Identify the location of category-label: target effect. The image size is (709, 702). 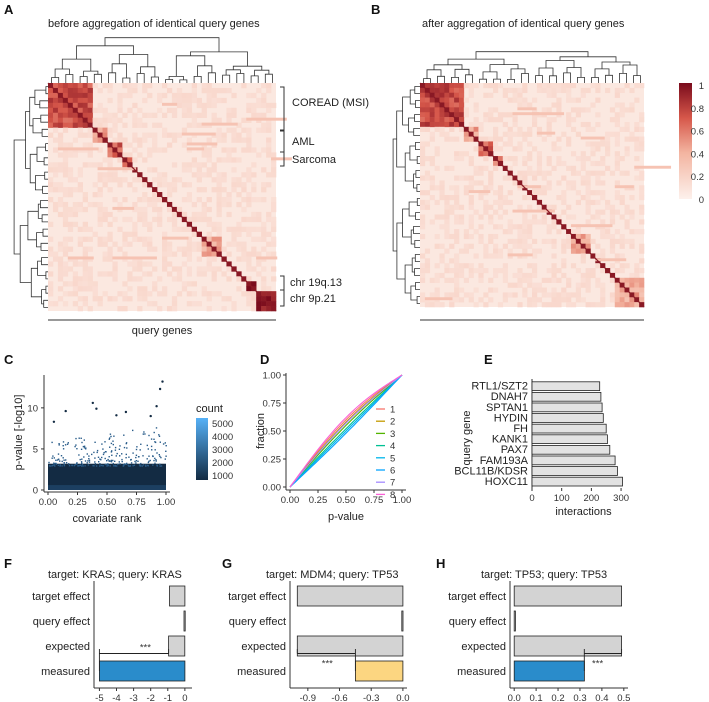
(61, 597).